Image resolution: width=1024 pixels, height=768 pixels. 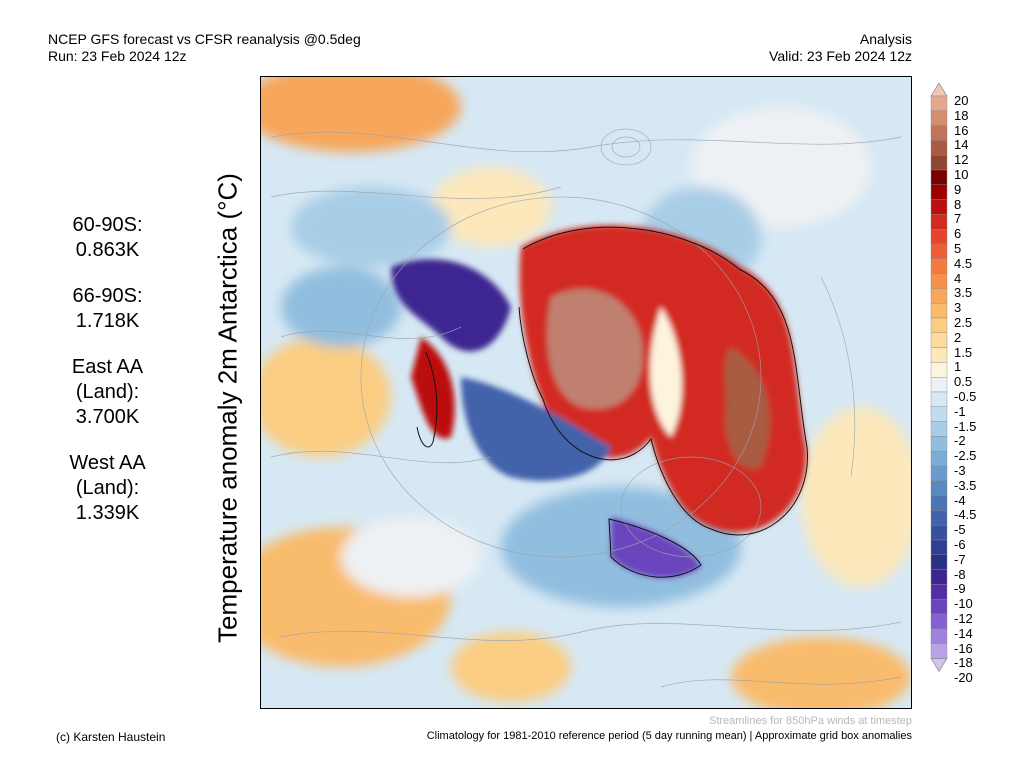 I want to click on colorbar-label: -14, so click(x=963, y=633).